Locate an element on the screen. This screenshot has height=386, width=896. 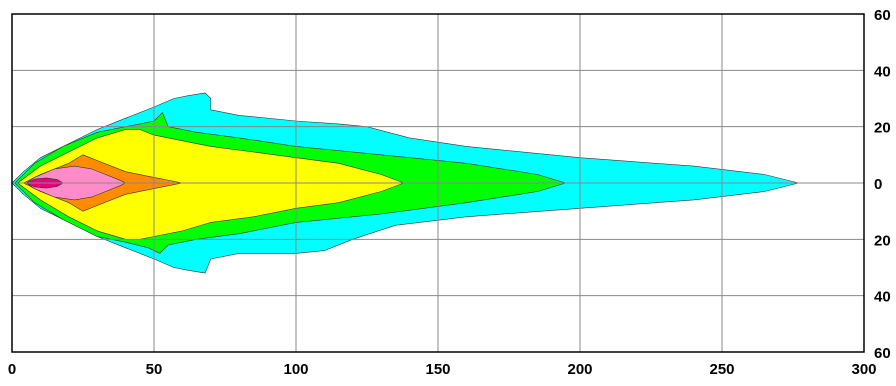
x-tick-label: 100 is located at coordinates (295, 369).